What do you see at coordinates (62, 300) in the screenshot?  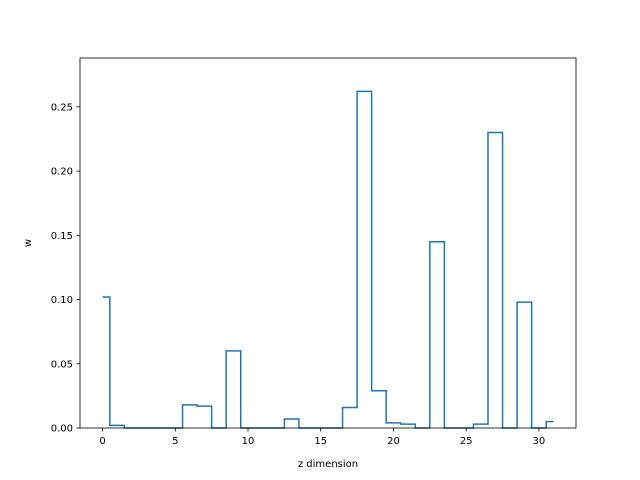 I see `y-tick-label: 0.10` at bounding box center [62, 300].